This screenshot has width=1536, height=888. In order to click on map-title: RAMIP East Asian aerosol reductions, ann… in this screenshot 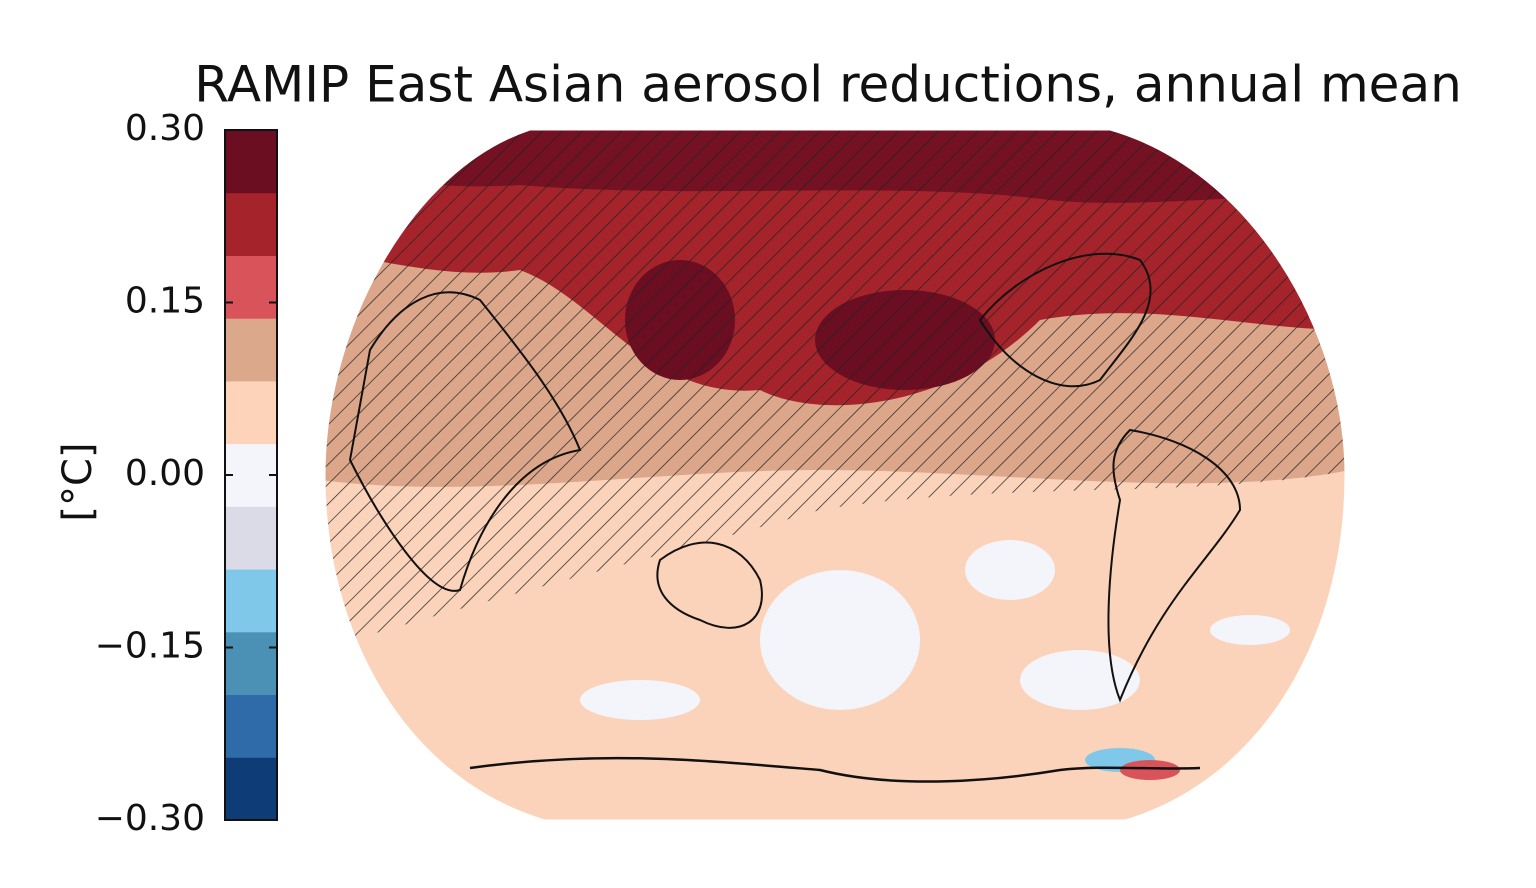, I will do `click(828, 85)`.